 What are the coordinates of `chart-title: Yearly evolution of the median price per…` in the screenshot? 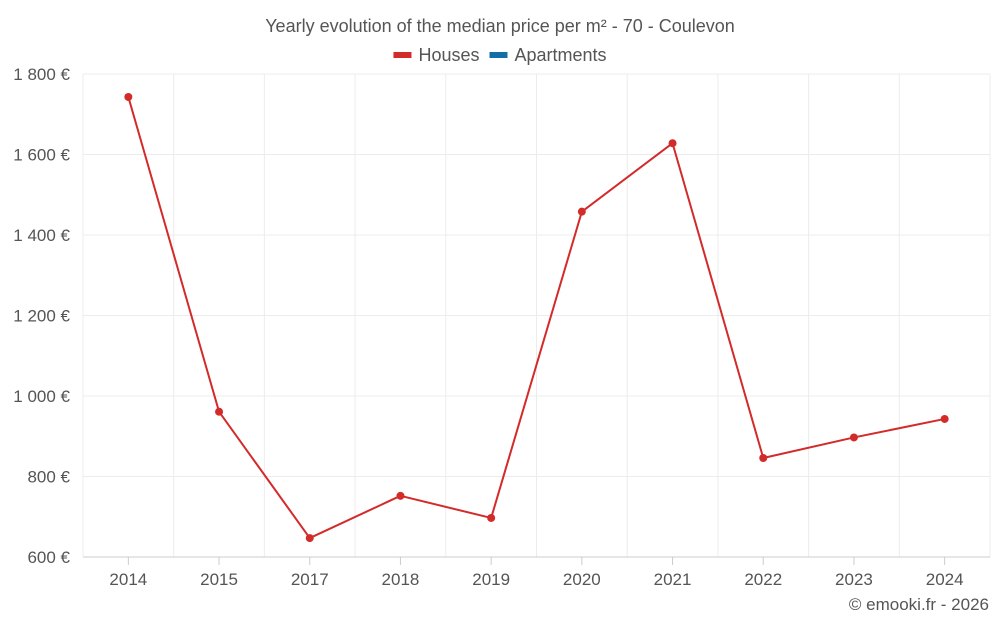 It's located at (500, 26).